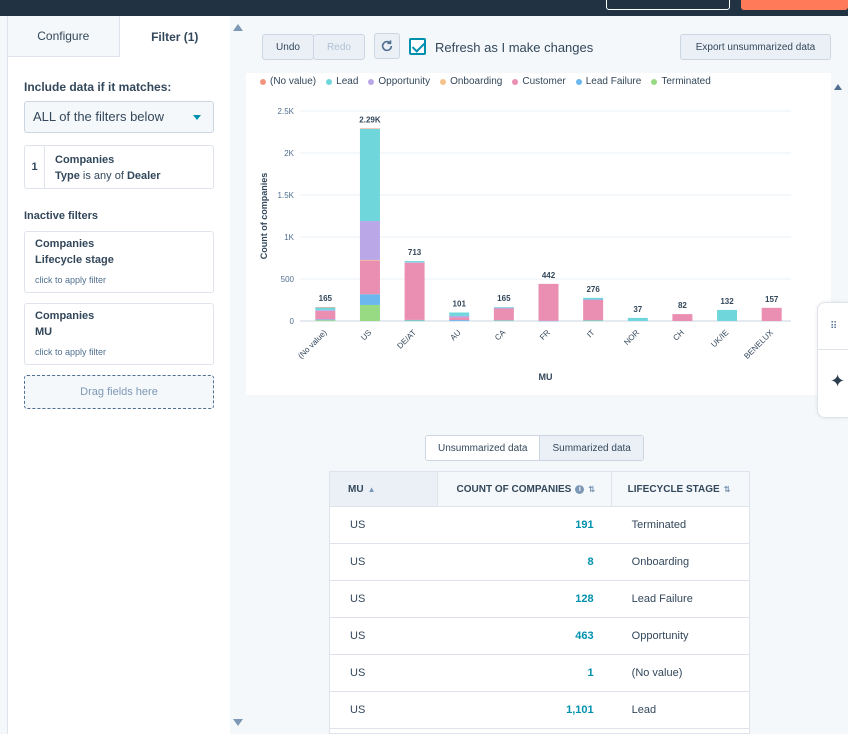  I want to click on x-axis-label: MU, so click(546, 377).